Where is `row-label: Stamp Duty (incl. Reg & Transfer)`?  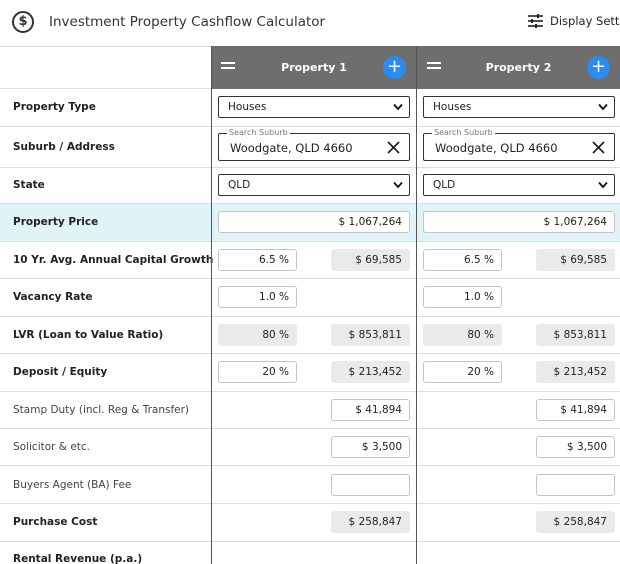 row-label: Stamp Duty (incl. Reg & Transfer) is located at coordinates (101, 410).